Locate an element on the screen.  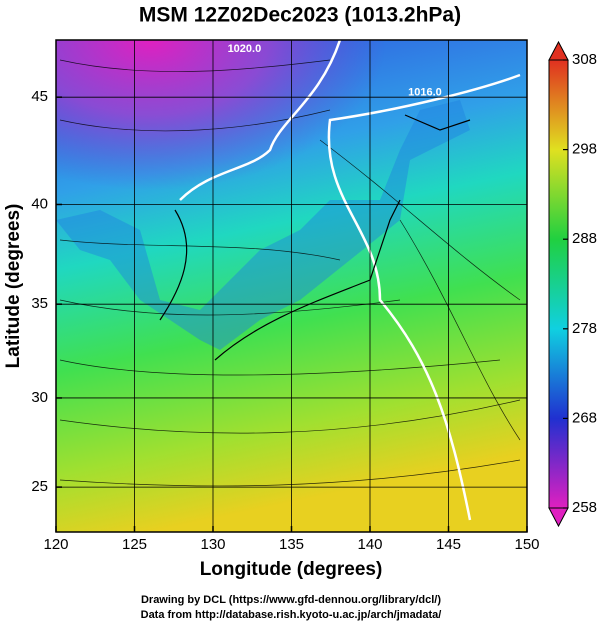
colorbar-tick-label: 308 is located at coordinates (584, 59).